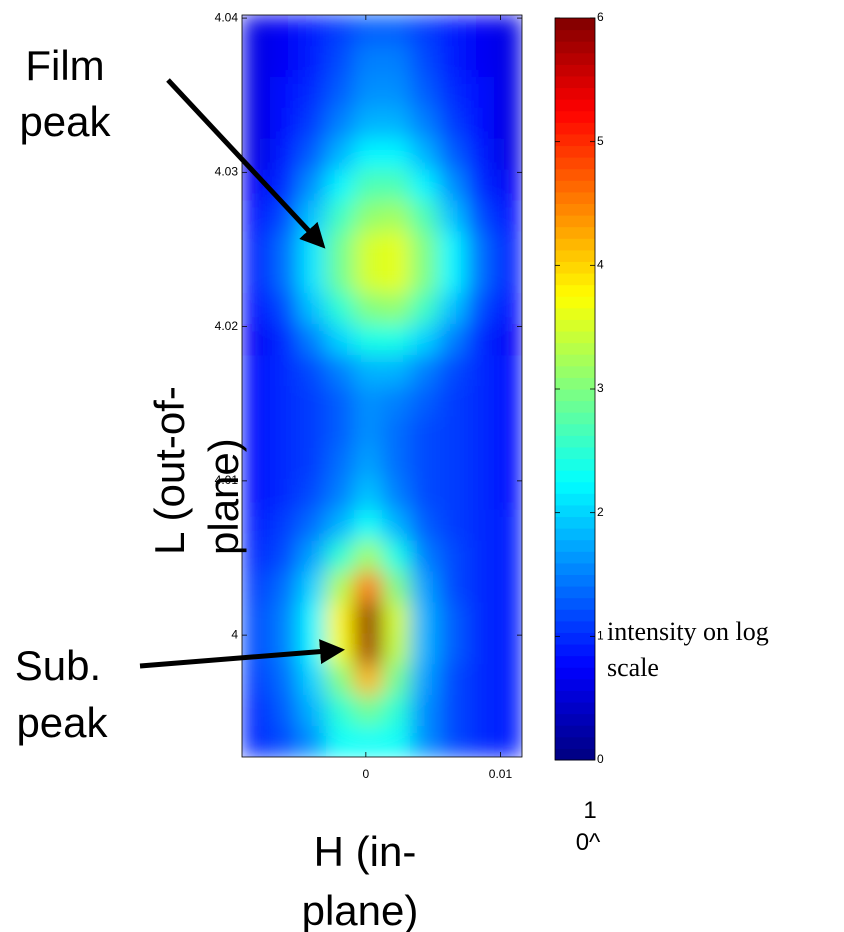  Describe the element at coordinates (64, 65) in the screenshot. I see `annotation: Film` at that location.